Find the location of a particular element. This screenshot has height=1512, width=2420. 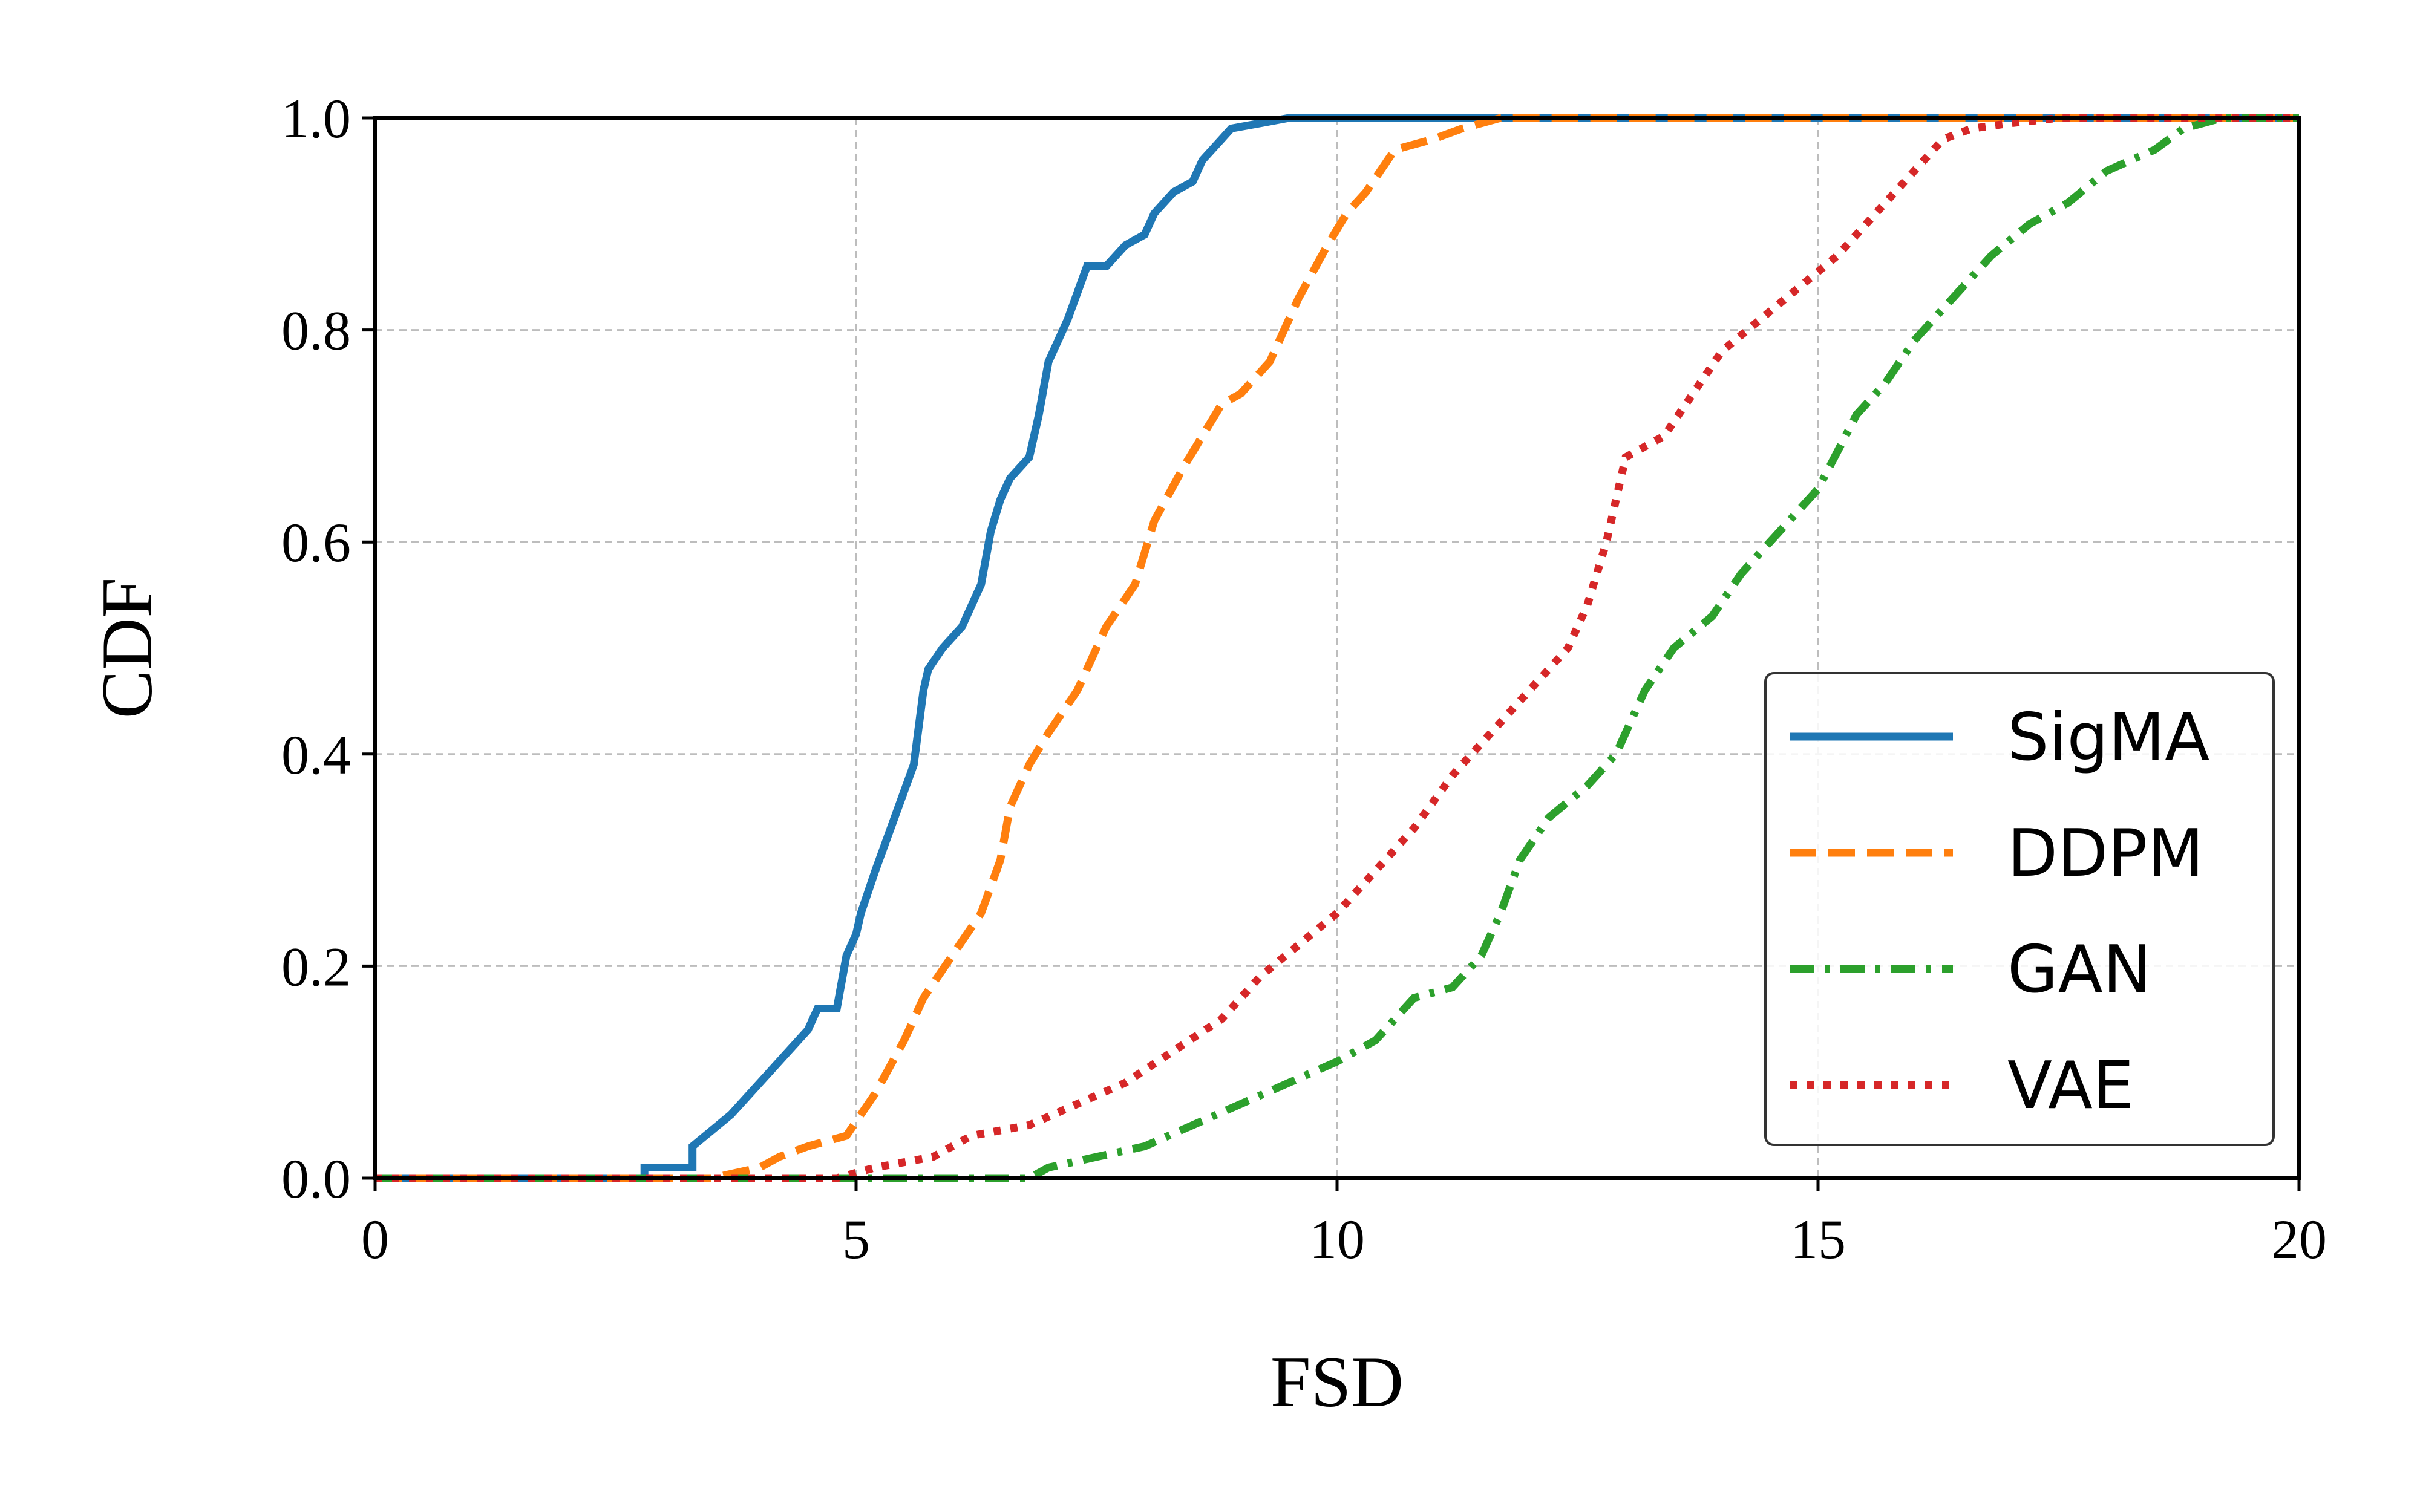

x-tick-label: 10 is located at coordinates (1337, 1239).